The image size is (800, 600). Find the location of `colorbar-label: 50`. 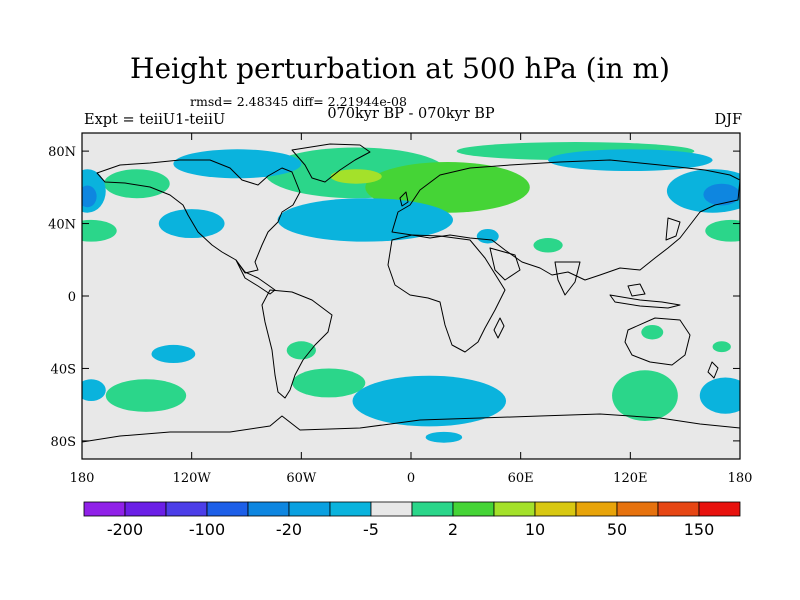

colorbar-label: 50 is located at coordinates (617, 529).